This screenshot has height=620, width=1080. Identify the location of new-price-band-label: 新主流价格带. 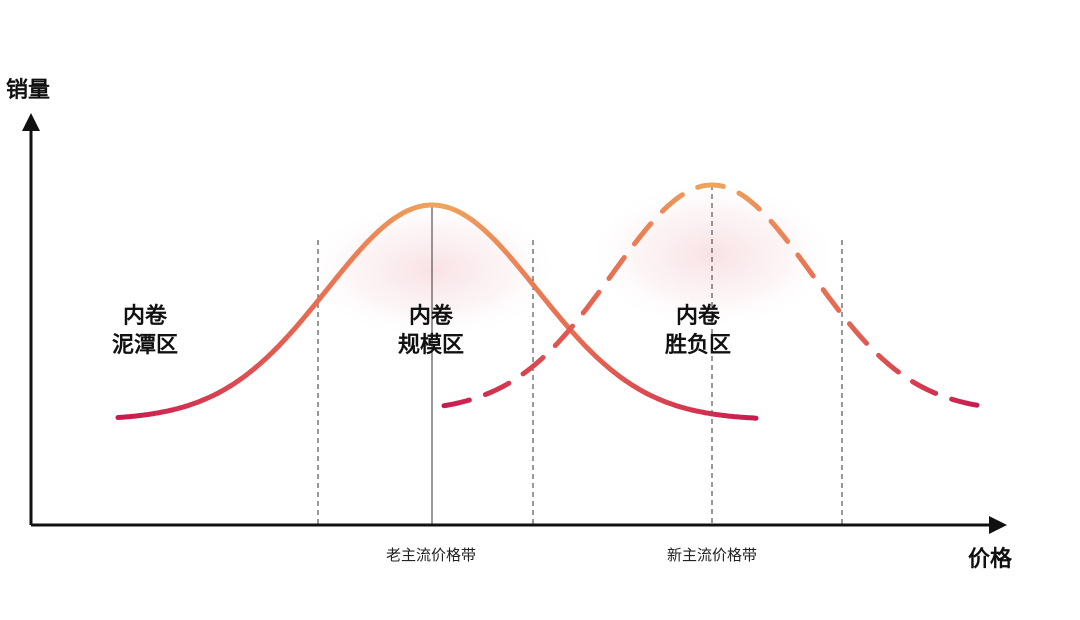
(712, 555).